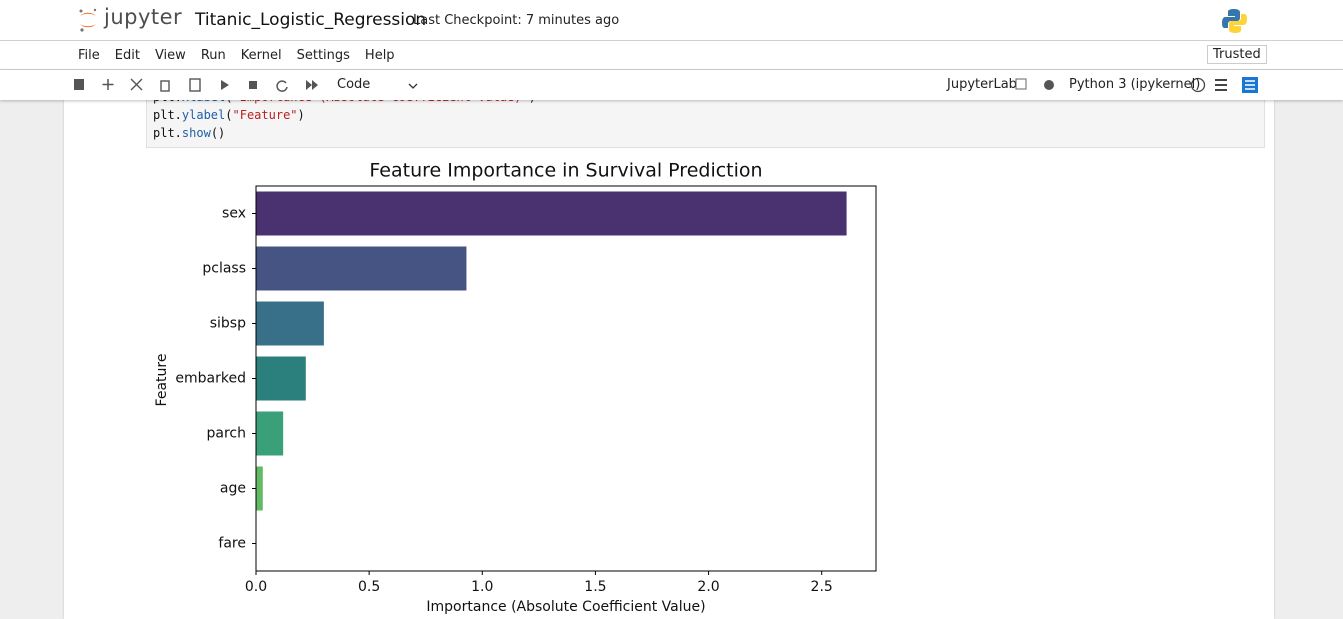 This screenshot has width=1343, height=619. Describe the element at coordinates (203, 102) in the screenshot. I see `code-token: xlabel` at that location.